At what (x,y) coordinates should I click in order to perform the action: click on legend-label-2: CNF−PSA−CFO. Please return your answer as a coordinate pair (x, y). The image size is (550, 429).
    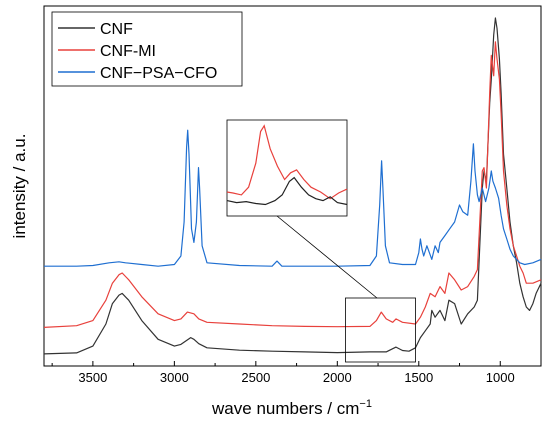
    Looking at the image, I should click on (158, 73).